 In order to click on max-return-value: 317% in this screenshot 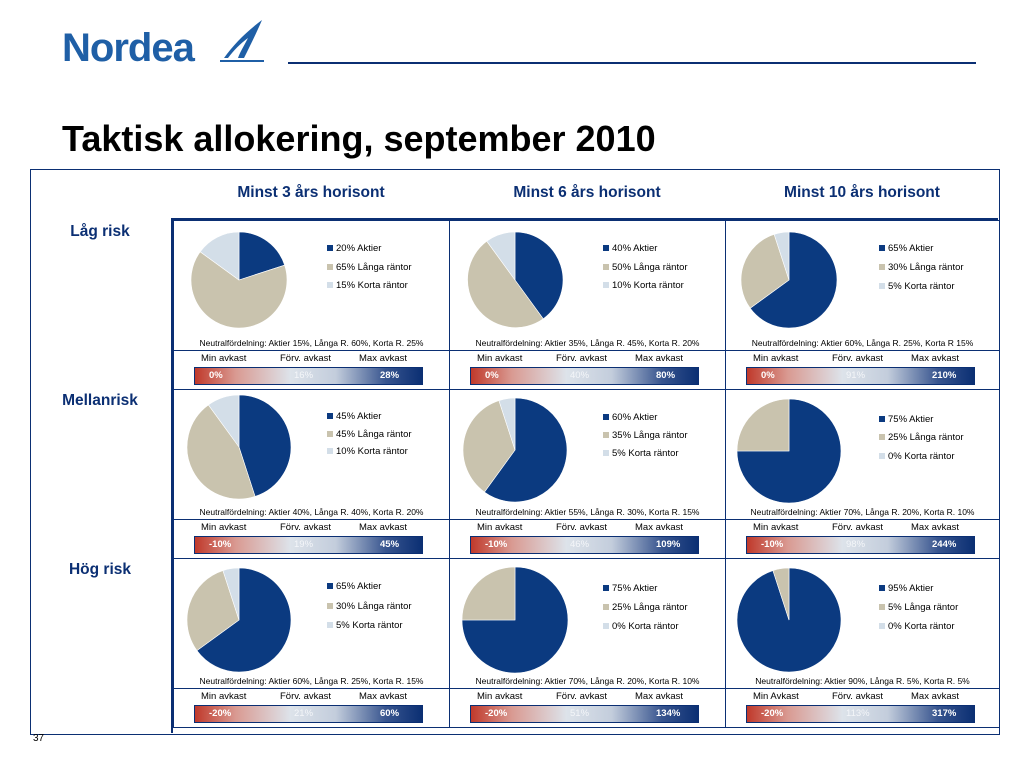, I will do `click(944, 713)`.